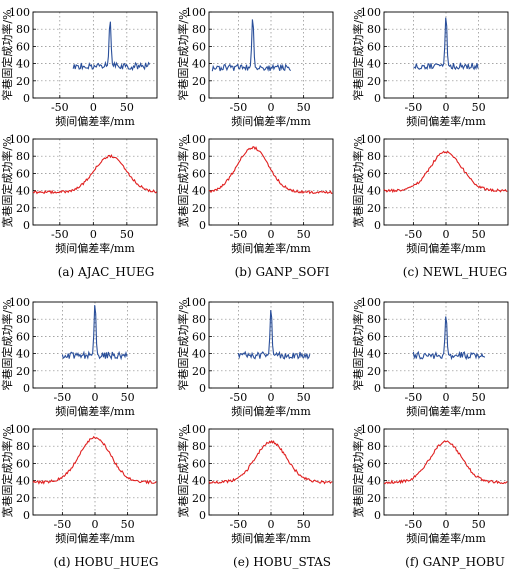 This screenshot has width=529, height=574. I want to click on caption-a: (a) AJAC_HUEG, so click(106, 272).